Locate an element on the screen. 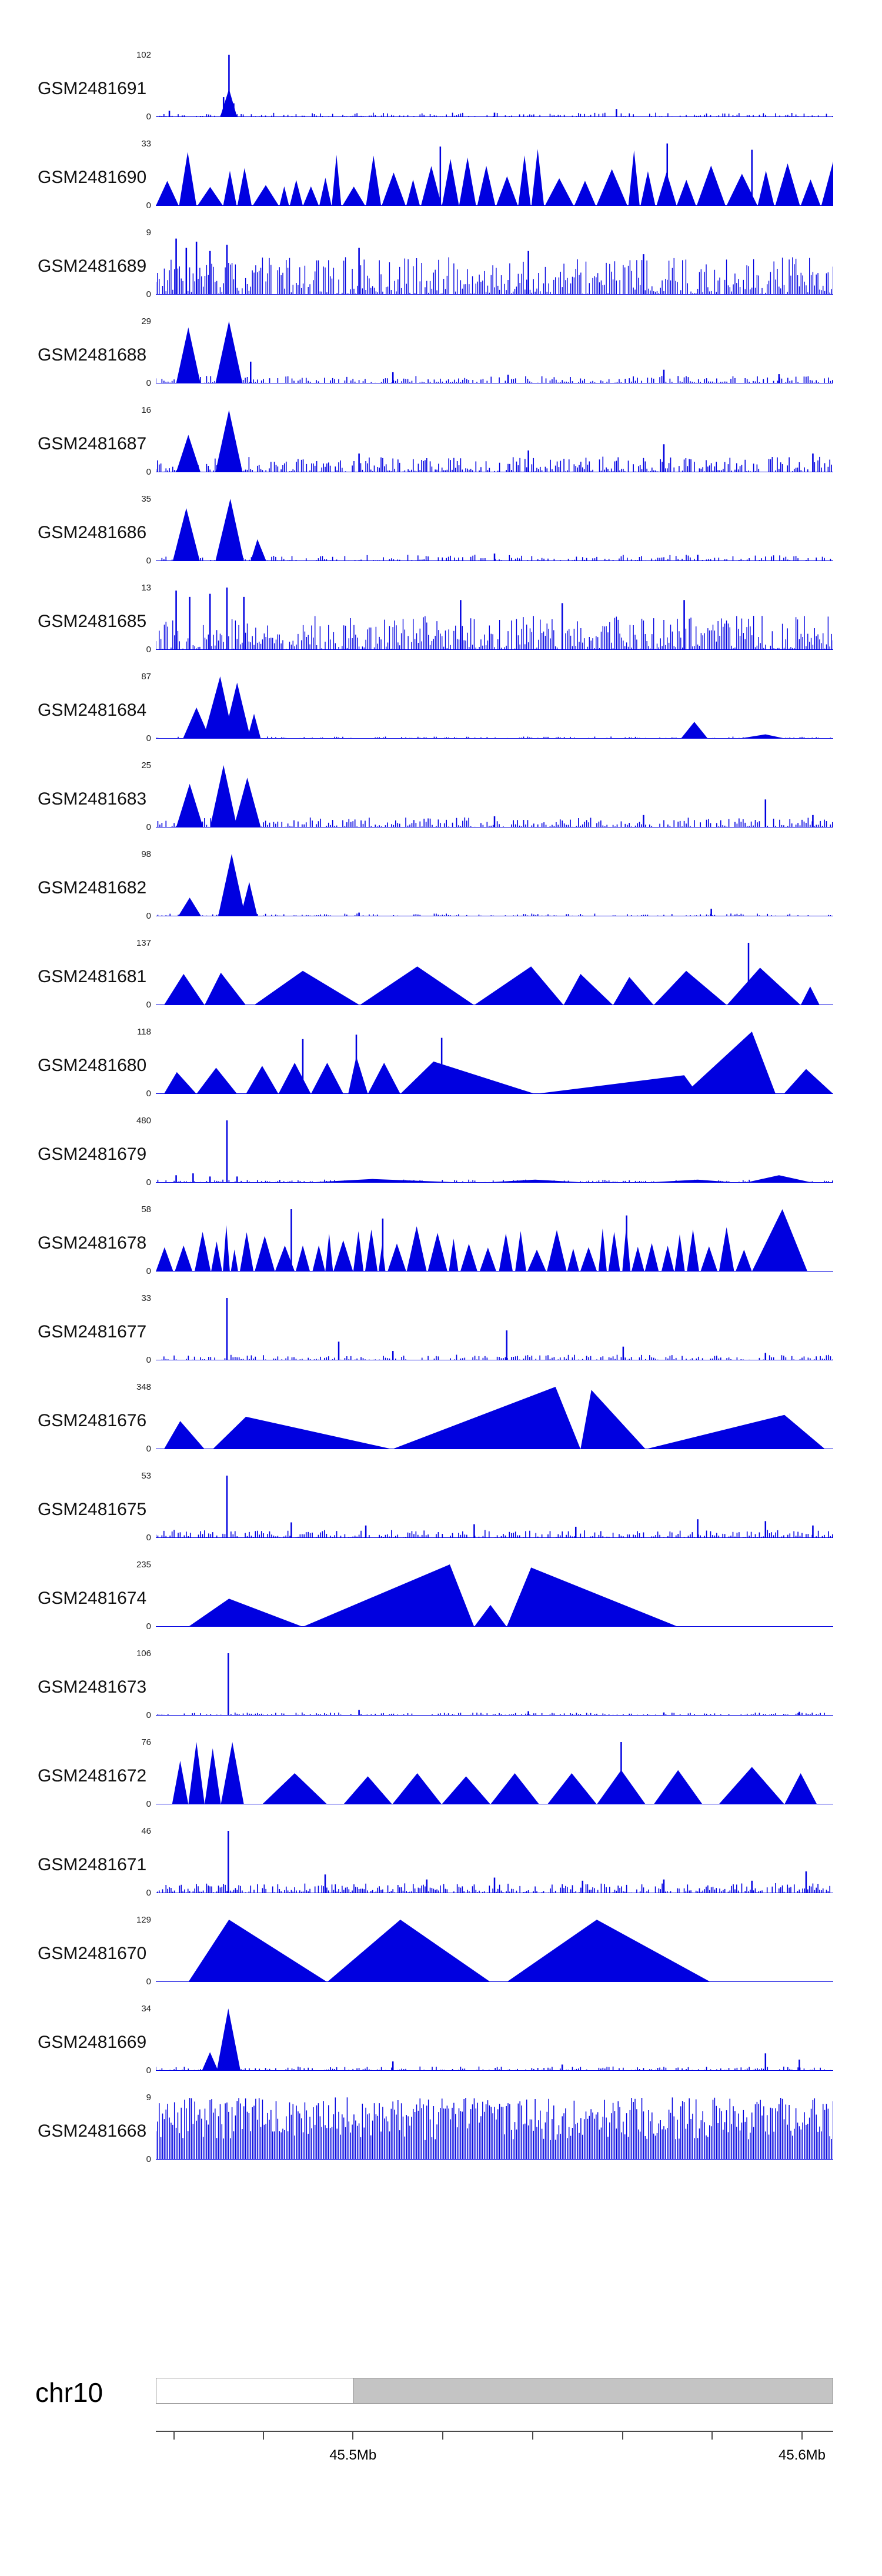 The image size is (882, 2576). y-axis-max: 16 is located at coordinates (146, 410).